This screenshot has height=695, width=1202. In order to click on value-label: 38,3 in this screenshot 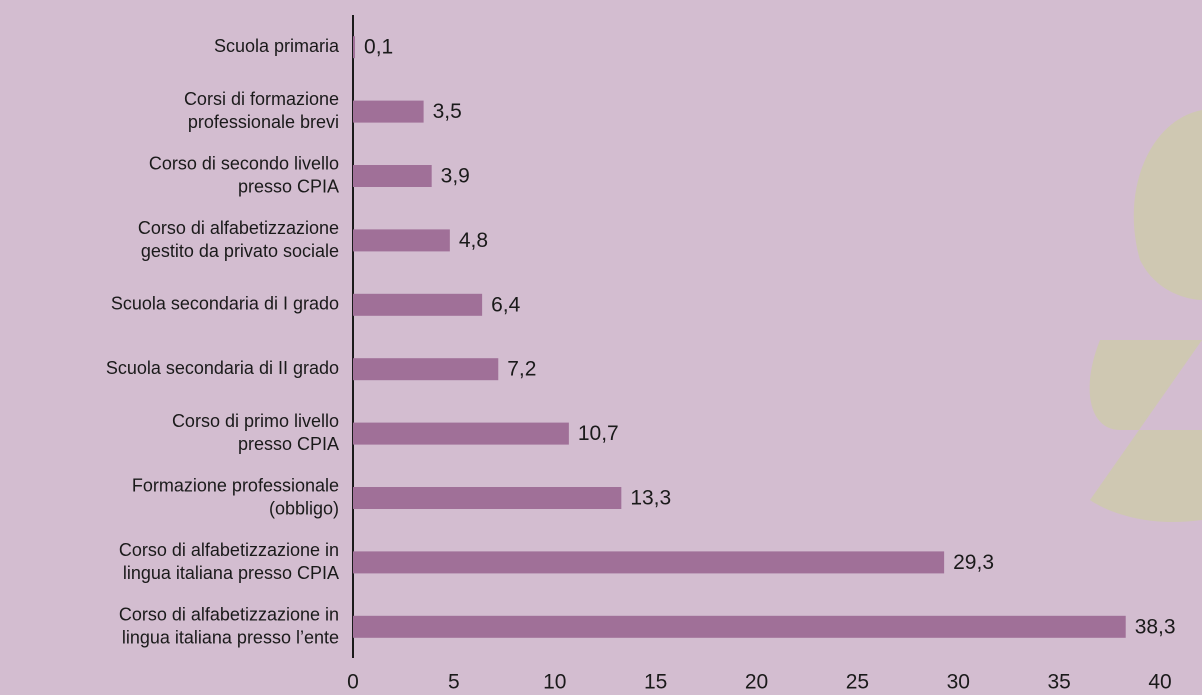, I will do `click(1155, 626)`.